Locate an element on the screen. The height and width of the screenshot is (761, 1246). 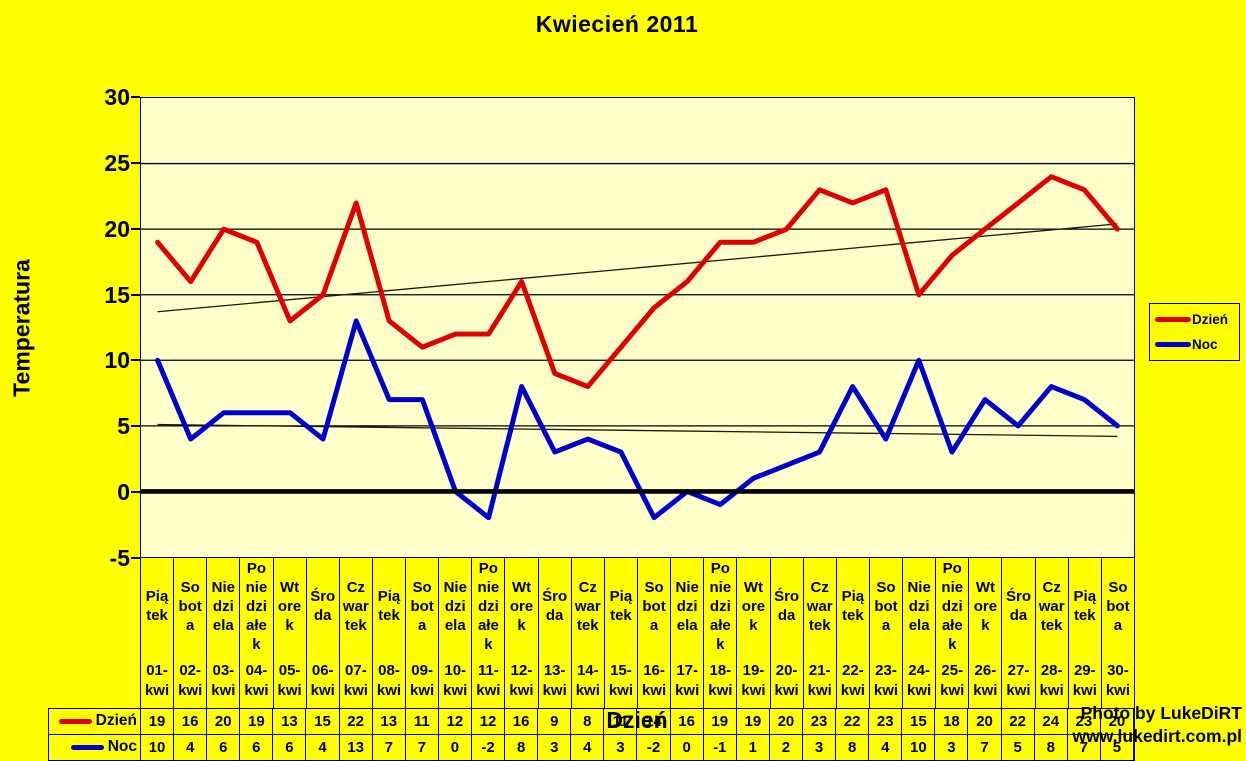
noc-table-key-line is located at coordinates (87, 747).